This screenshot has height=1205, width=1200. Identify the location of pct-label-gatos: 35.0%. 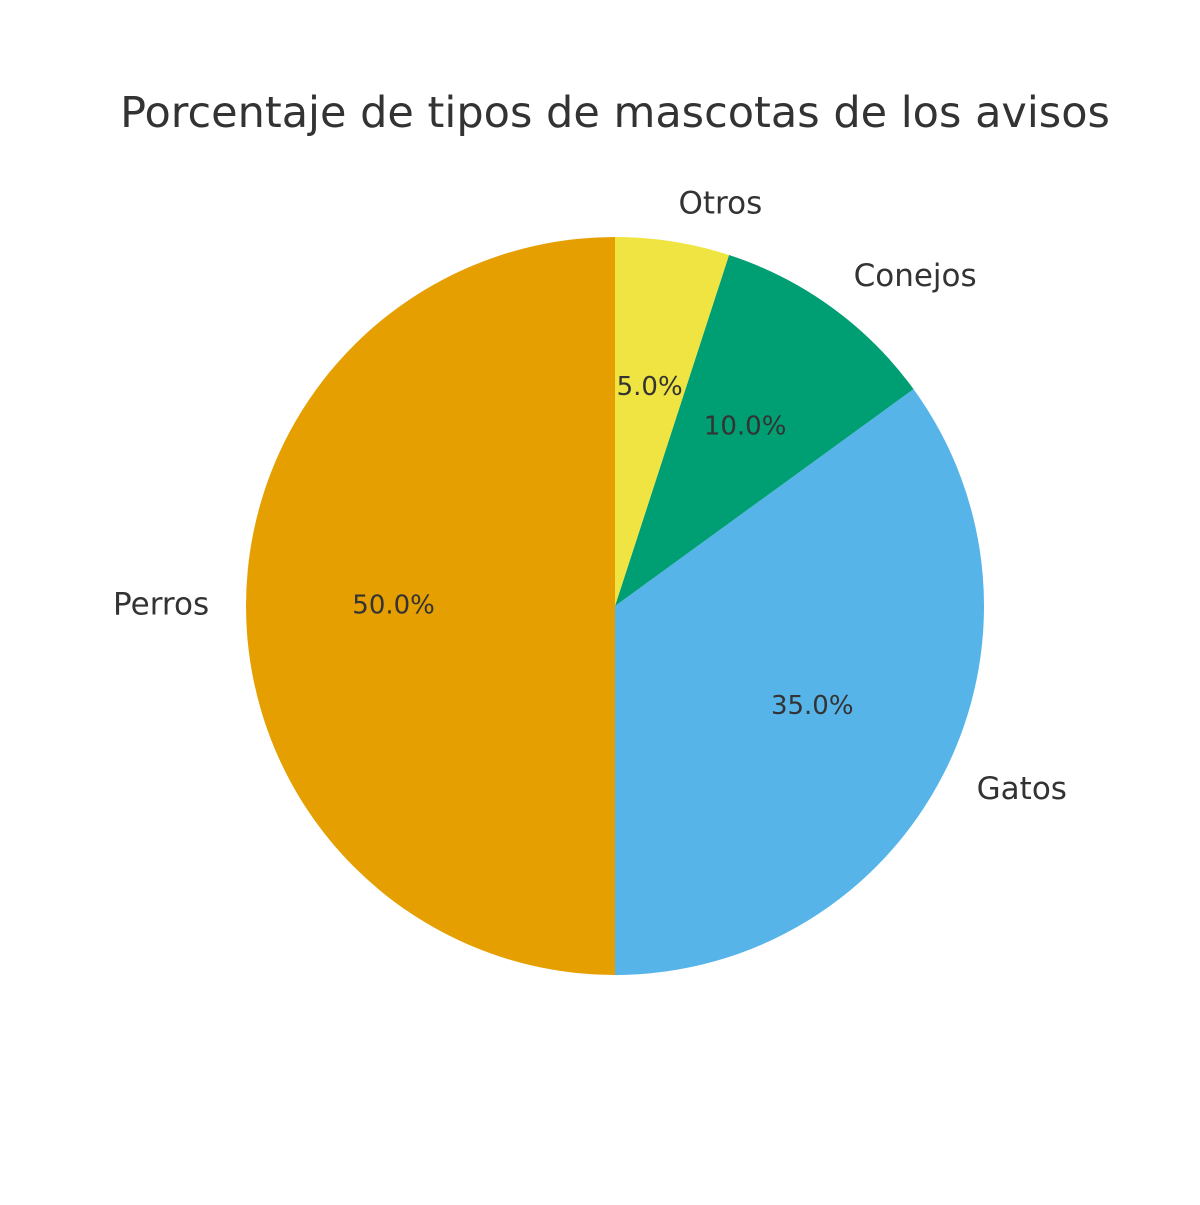
(812, 706).